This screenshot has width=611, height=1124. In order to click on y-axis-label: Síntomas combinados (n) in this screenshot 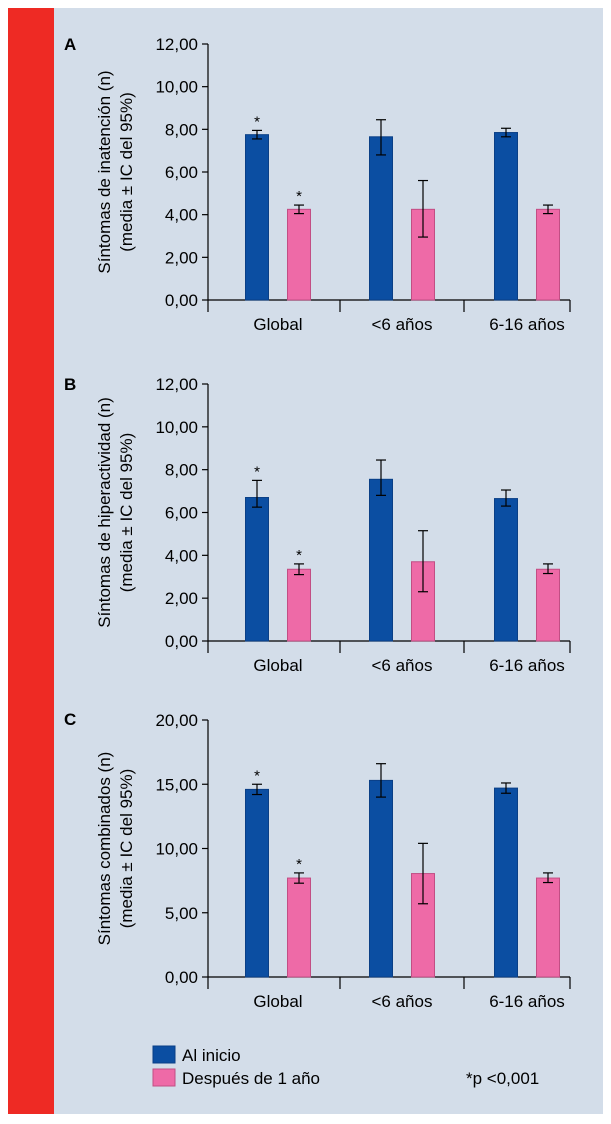, I will do `click(104, 849)`.